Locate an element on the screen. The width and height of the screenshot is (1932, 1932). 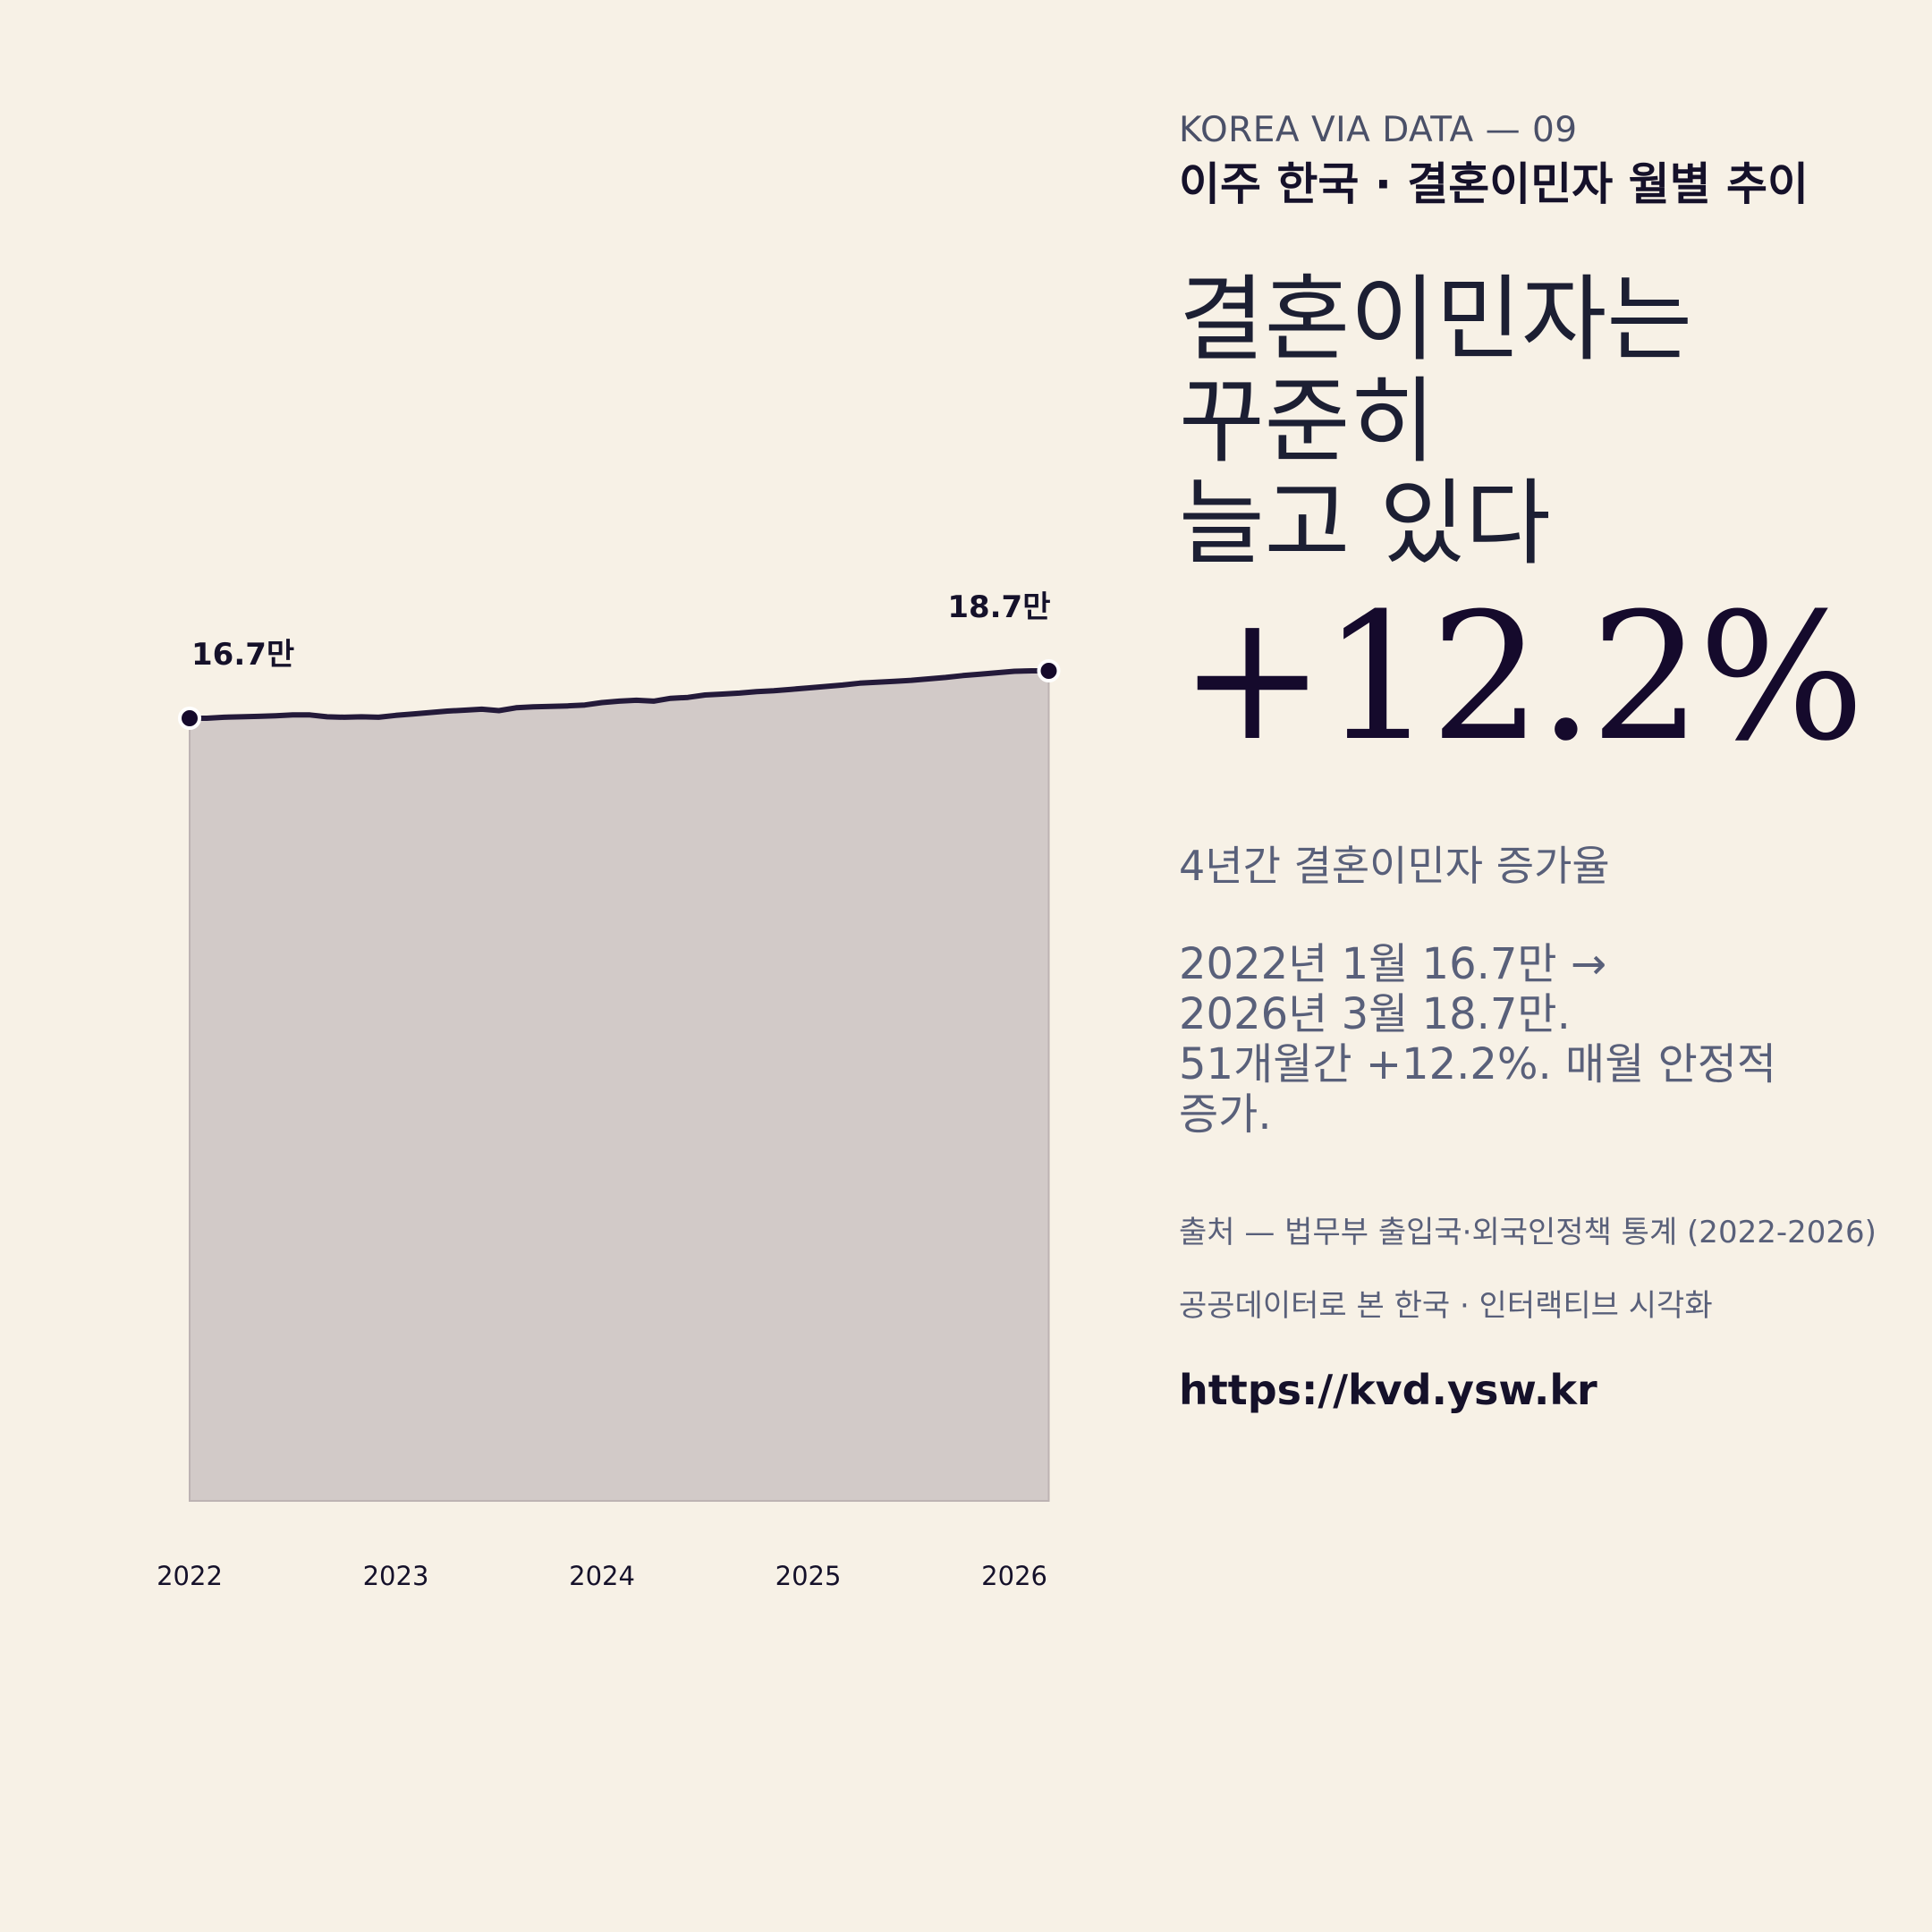
credit-note: 공공데이터로 본 한국 · 인터랙티브 시각화 is located at coordinates (1446, 1306).